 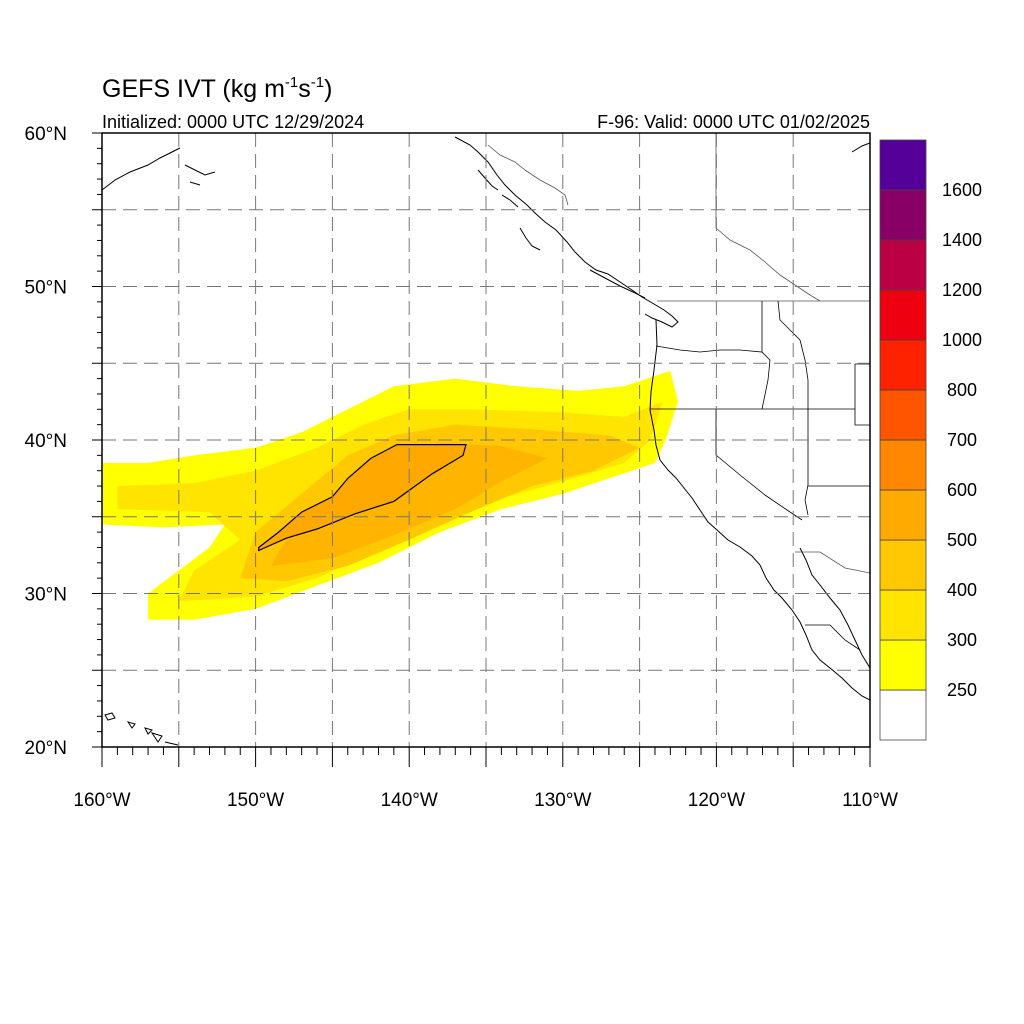 I want to click on colorbar-label: 300, so click(x=962, y=640).